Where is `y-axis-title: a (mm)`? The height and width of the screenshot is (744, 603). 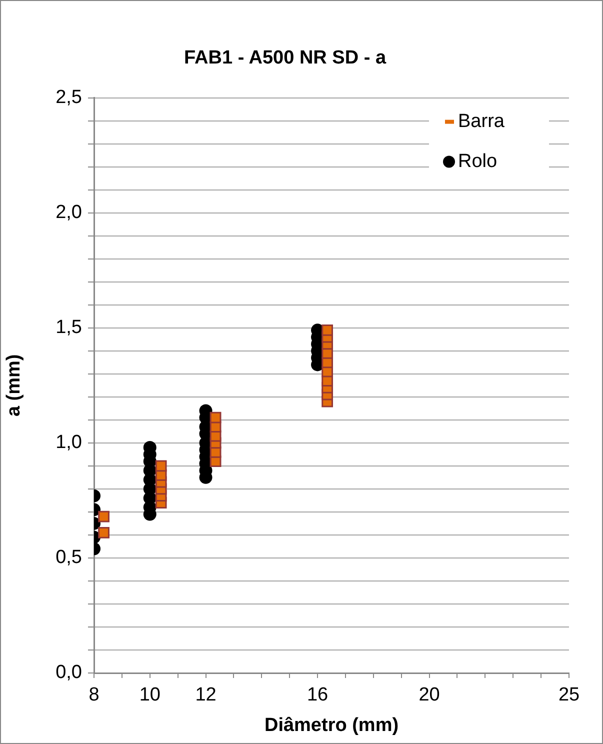 y-axis-title: a (mm) is located at coordinates (14, 385).